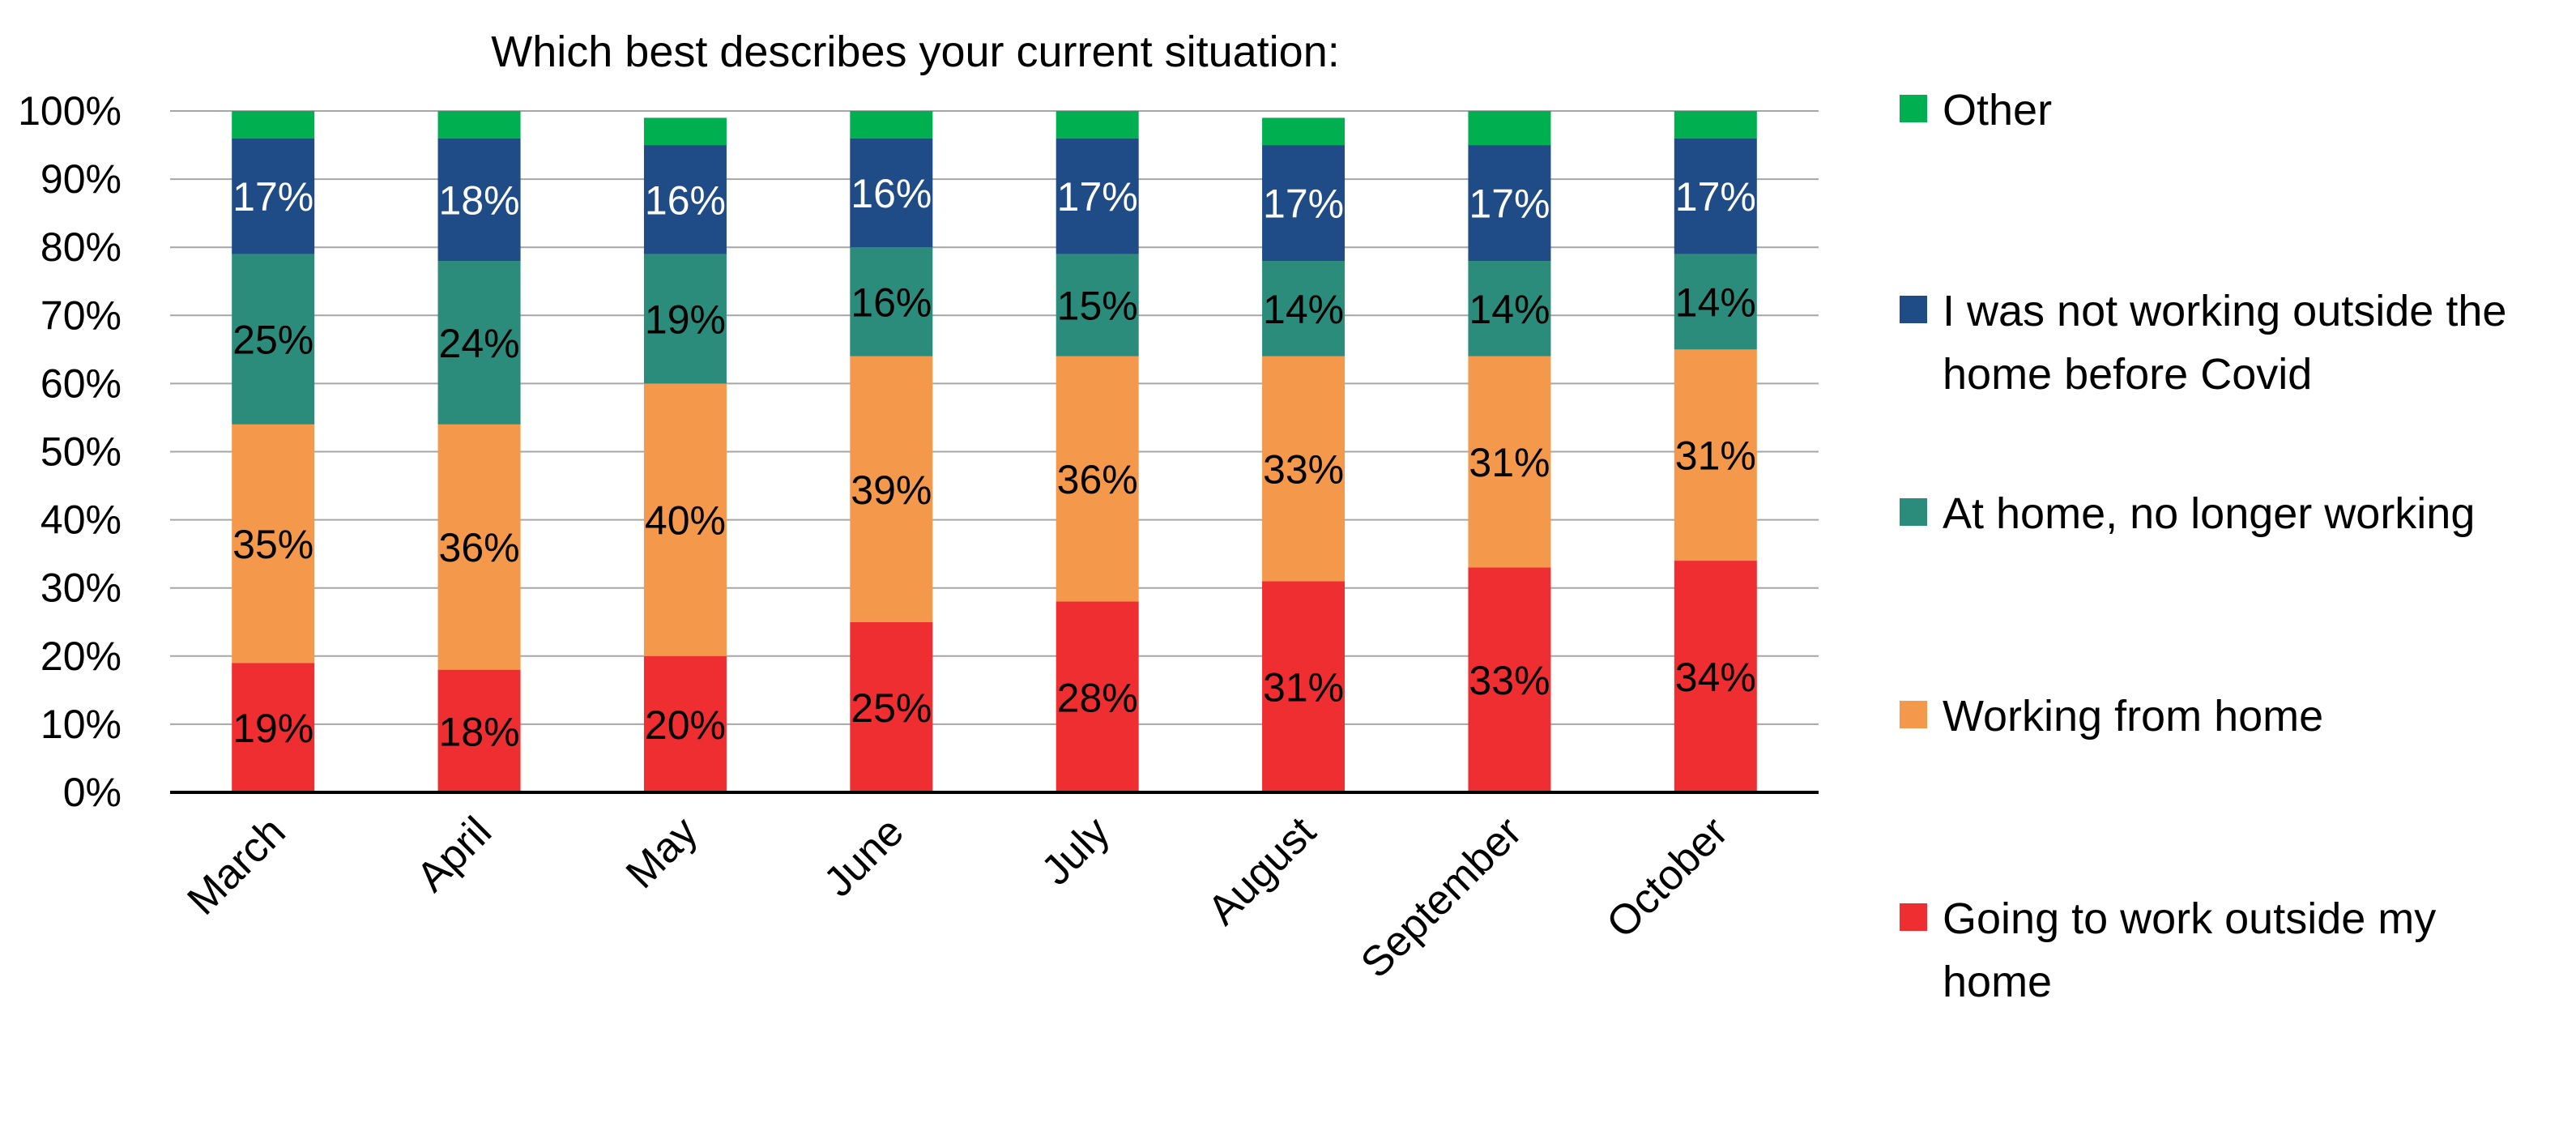 The height and width of the screenshot is (1131, 2576). Describe the element at coordinates (1098, 697) in the screenshot. I see `data-label: 28%` at that location.